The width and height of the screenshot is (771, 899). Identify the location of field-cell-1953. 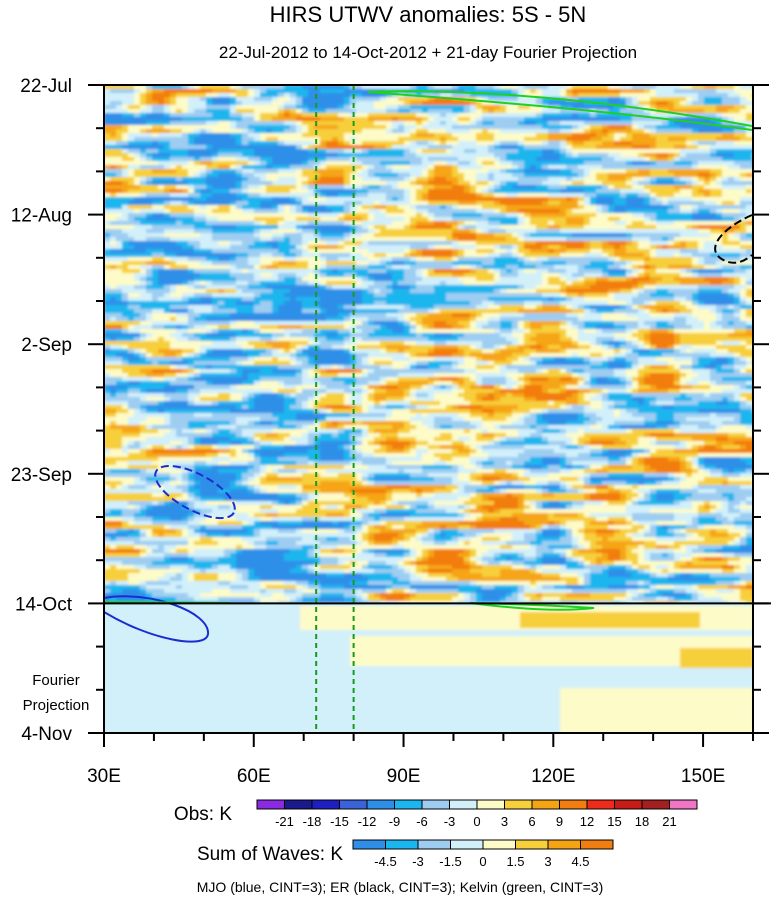
(707, 155).